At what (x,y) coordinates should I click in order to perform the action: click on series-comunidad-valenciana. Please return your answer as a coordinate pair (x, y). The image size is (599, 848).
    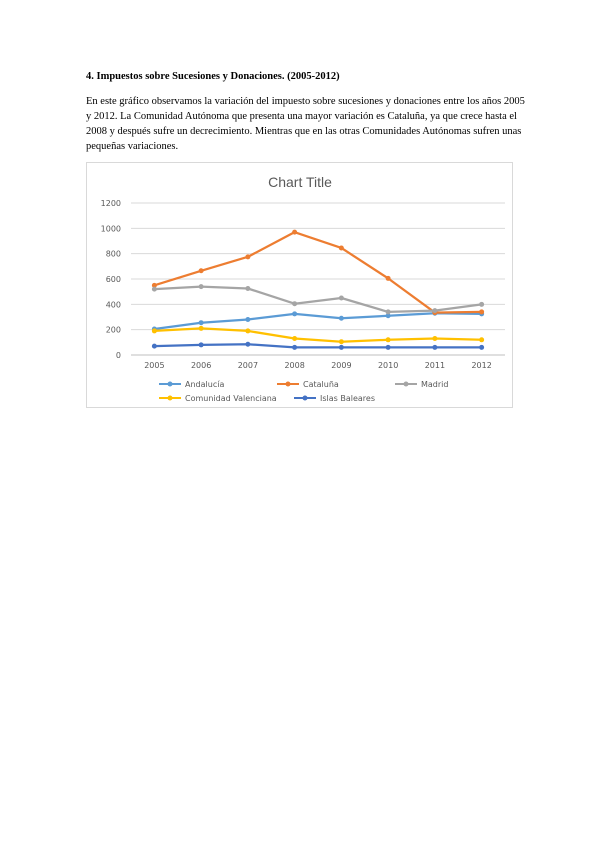
    Looking at the image, I should click on (318, 335).